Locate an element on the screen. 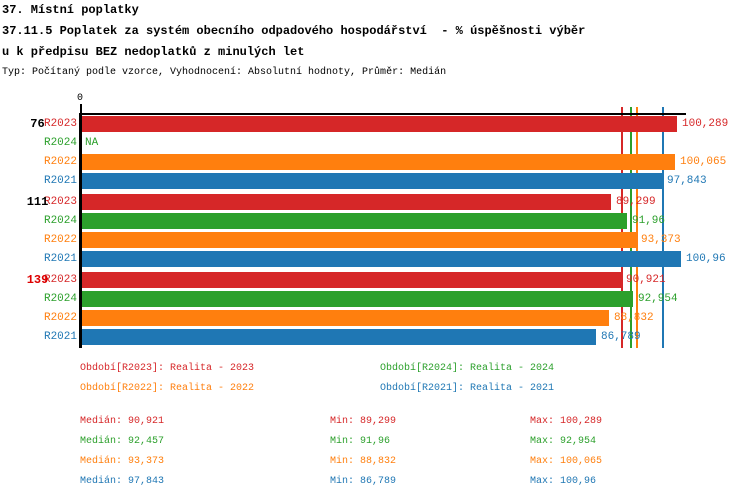 Image resolution: width=750 pixels, height=498 pixels. bar-value-label: 88,832 is located at coordinates (634, 318).